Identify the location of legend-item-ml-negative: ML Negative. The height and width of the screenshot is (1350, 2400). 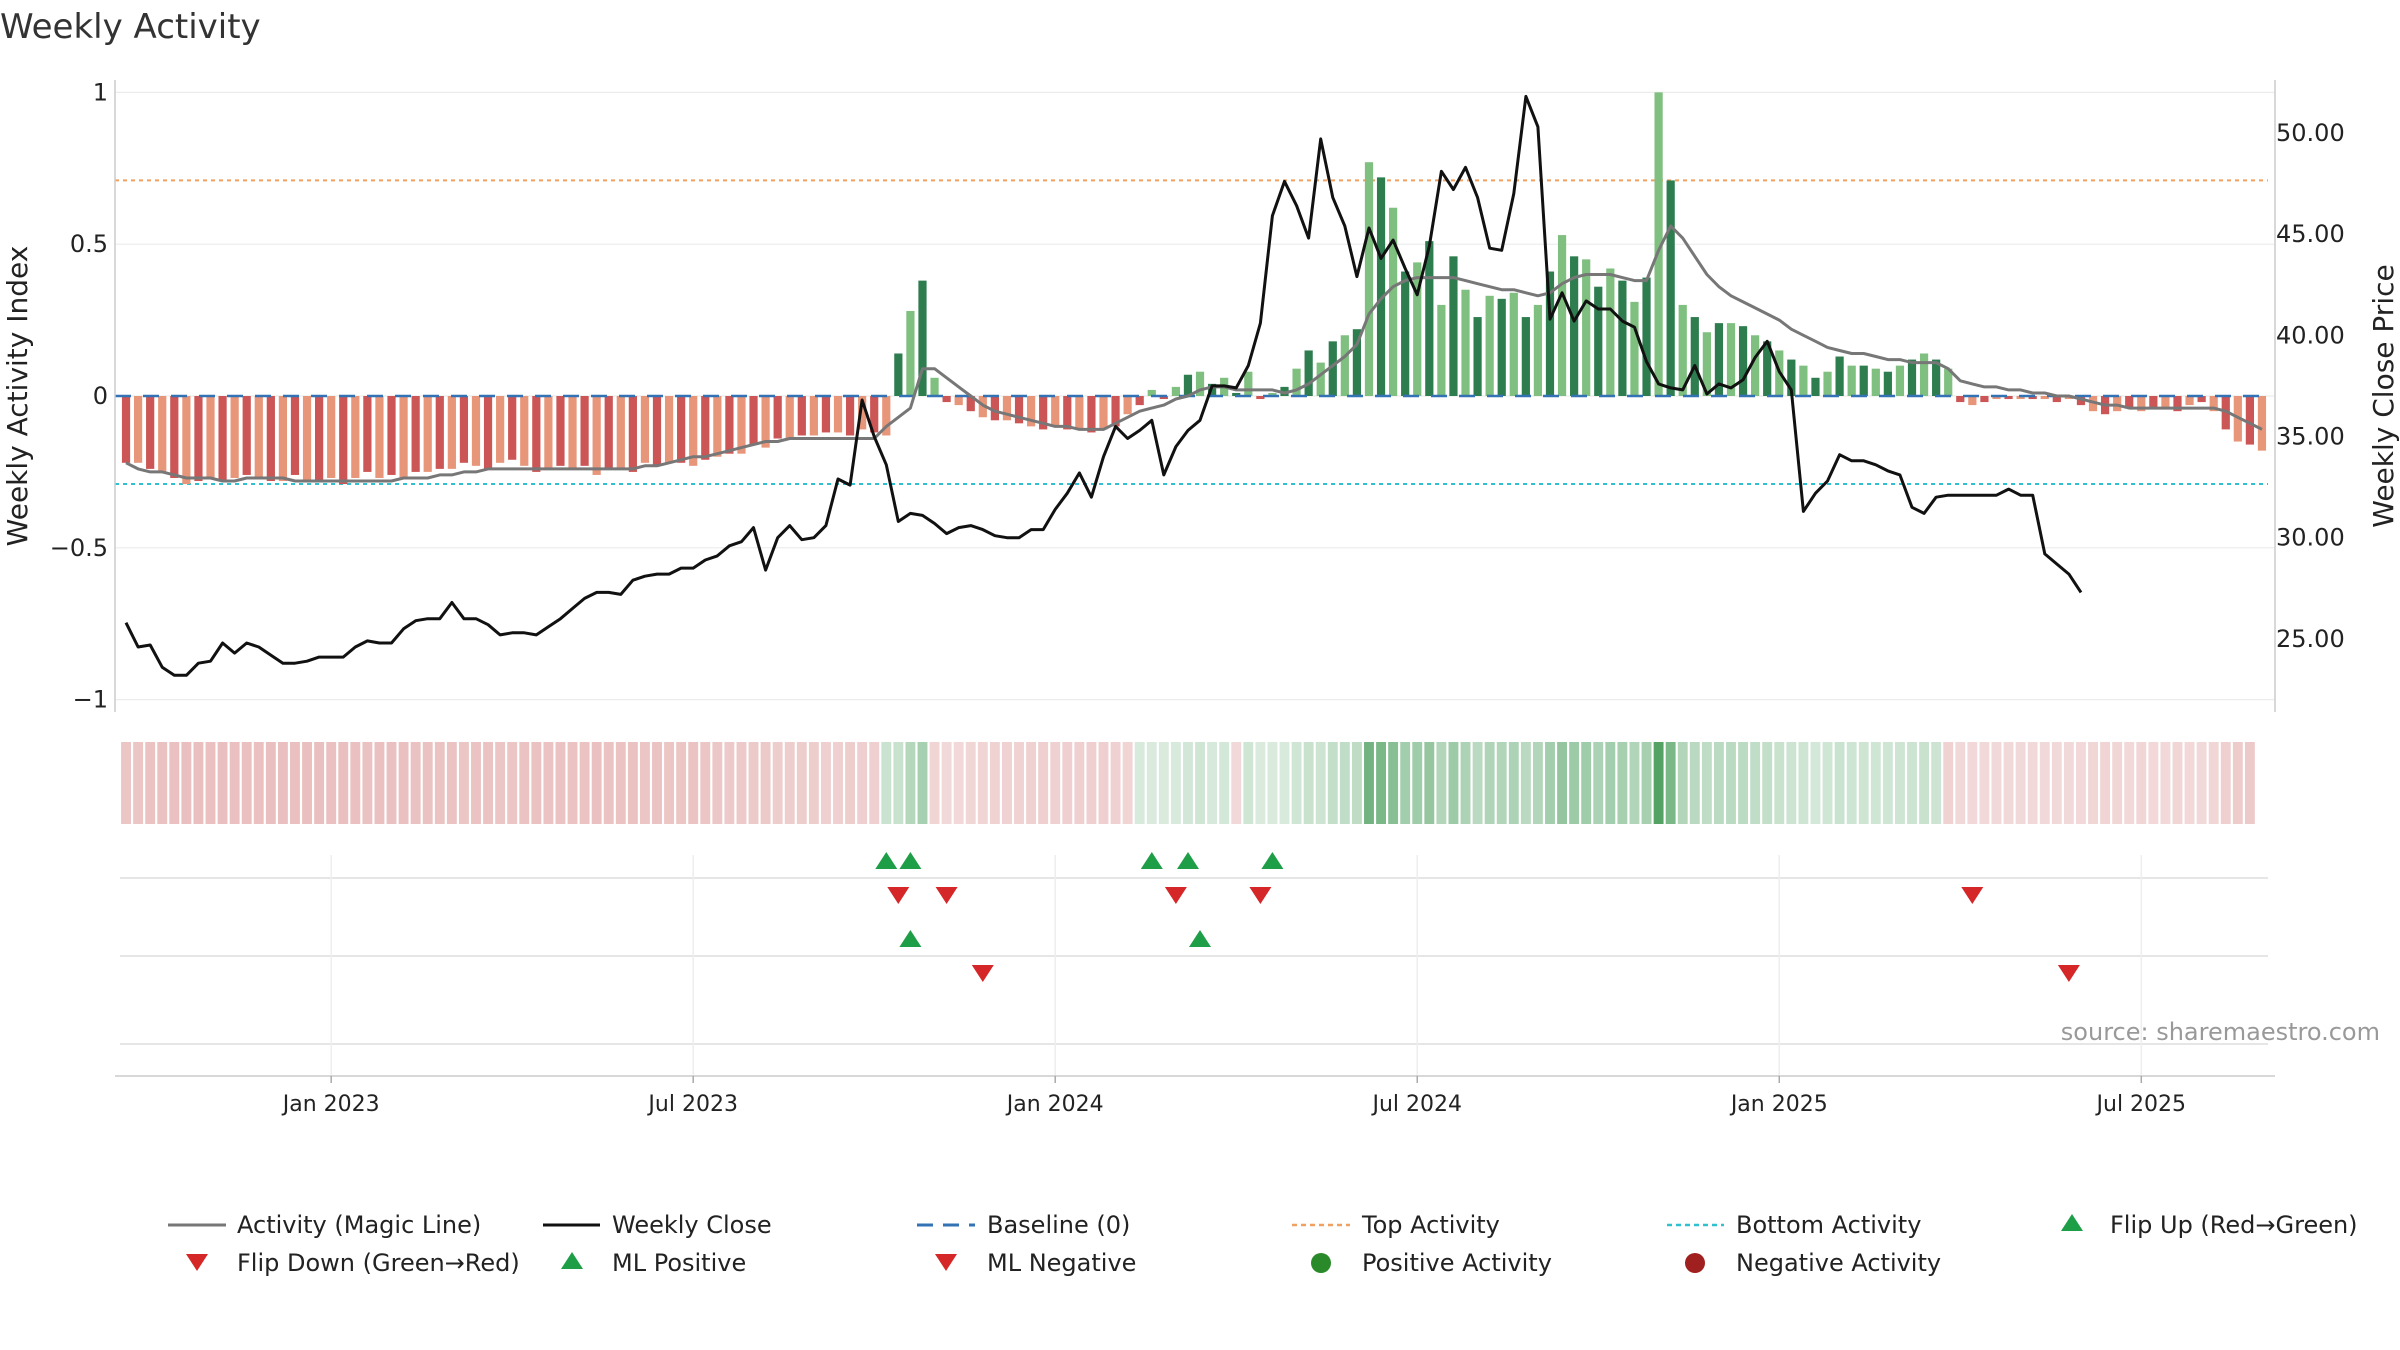
(1035, 1263).